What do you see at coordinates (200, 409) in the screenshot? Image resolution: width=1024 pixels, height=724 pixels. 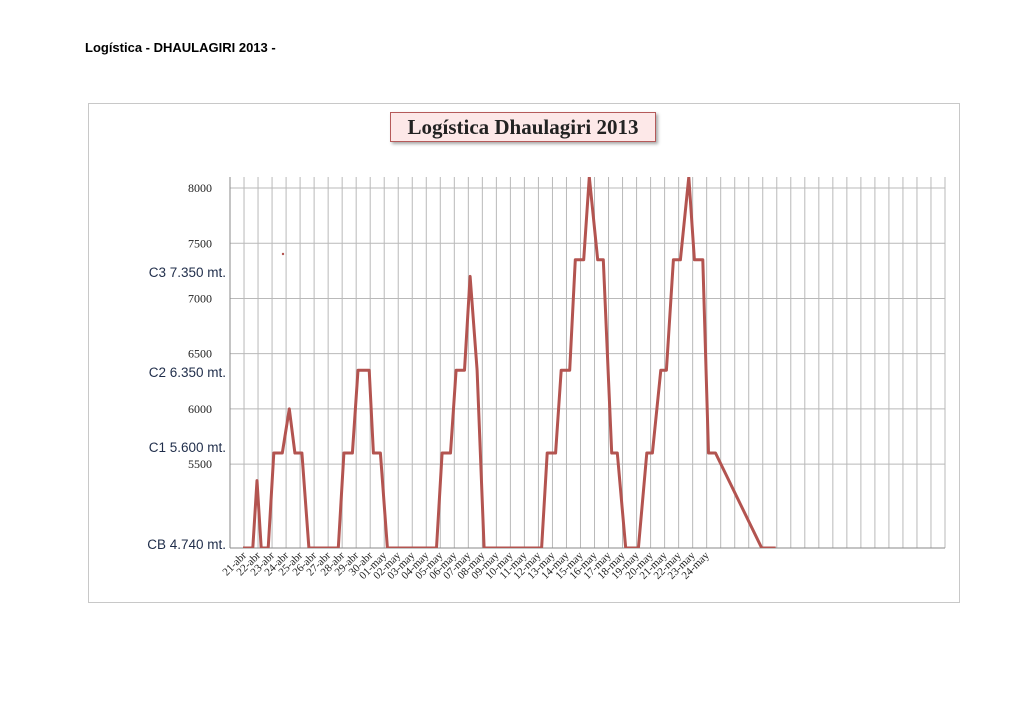 I see `y-tick-label: 6000` at bounding box center [200, 409].